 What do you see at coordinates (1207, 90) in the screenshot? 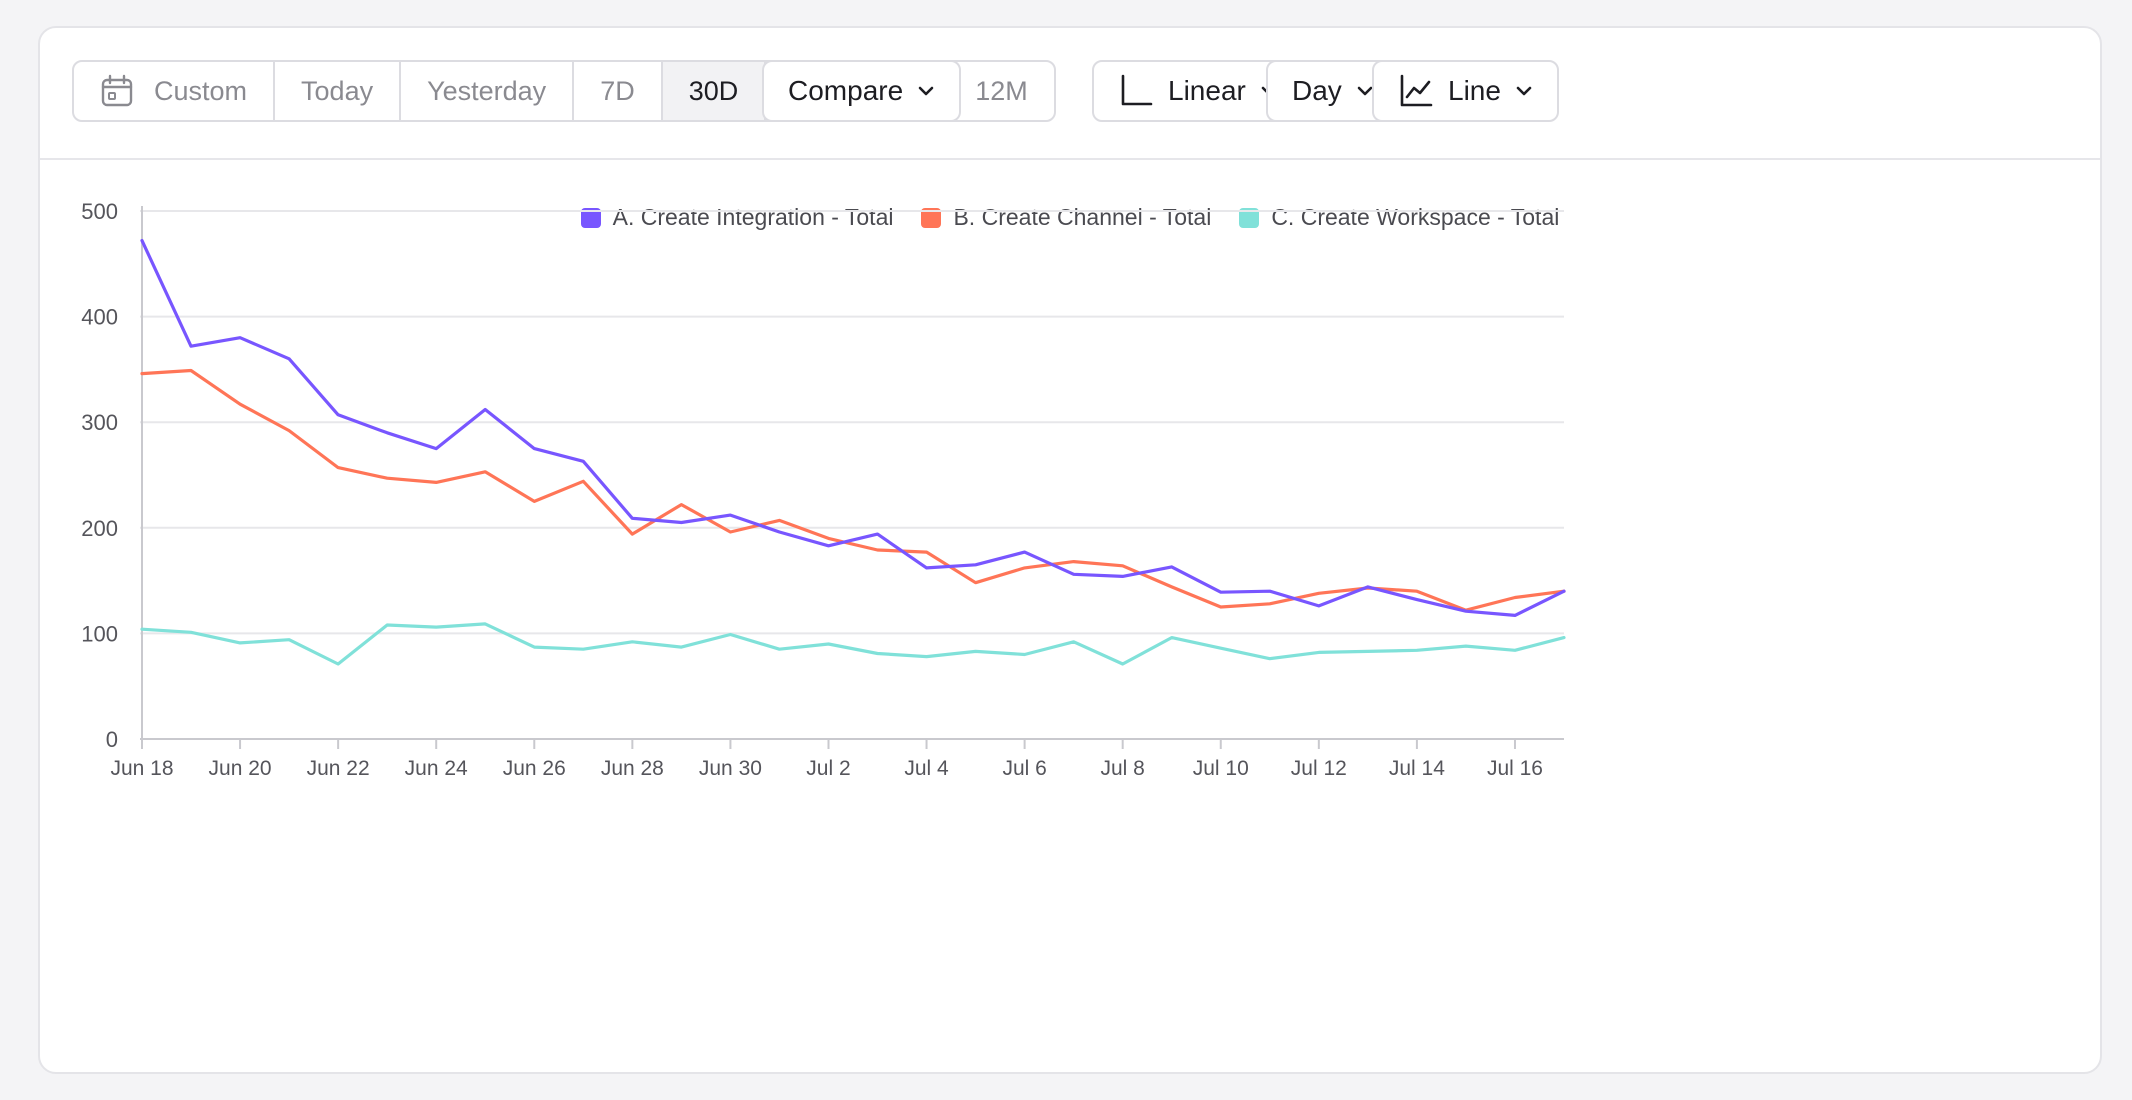
I see `scale-label: Linear` at bounding box center [1207, 90].